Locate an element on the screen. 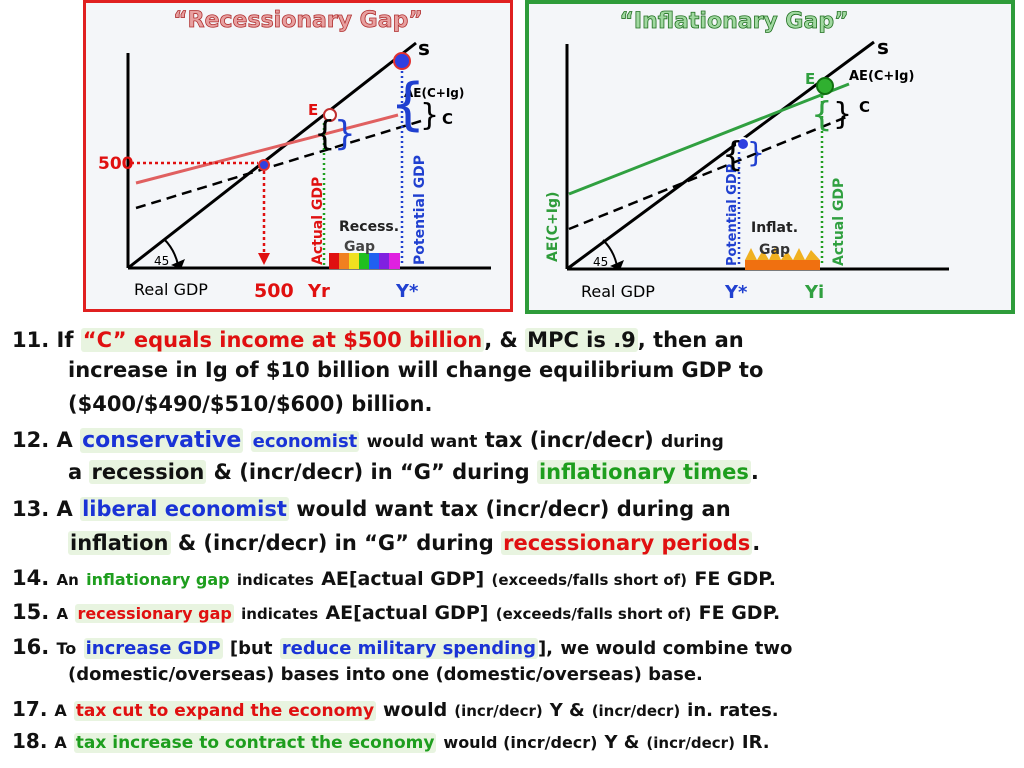 The image size is (1024, 768). q14-text-e: (exceeds/falls short of) is located at coordinates (589, 580).